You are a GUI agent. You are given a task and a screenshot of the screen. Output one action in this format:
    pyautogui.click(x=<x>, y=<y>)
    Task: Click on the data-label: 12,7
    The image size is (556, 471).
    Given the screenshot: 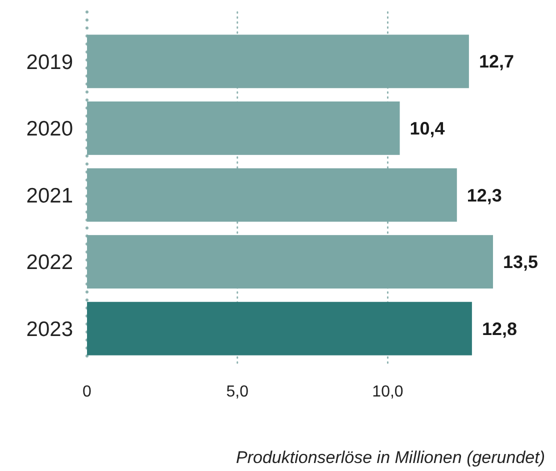 What is the action you would take?
    pyautogui.click(x=496, y=62)
    